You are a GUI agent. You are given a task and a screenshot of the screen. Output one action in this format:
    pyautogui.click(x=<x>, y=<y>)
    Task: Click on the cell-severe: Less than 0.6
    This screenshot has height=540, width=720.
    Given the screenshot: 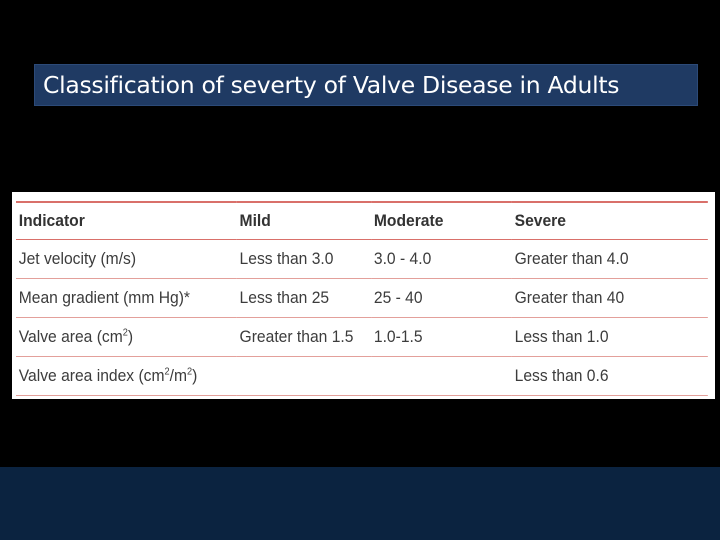 What is the action you would take?
    pyautogui.click(x=561, y=375)
    